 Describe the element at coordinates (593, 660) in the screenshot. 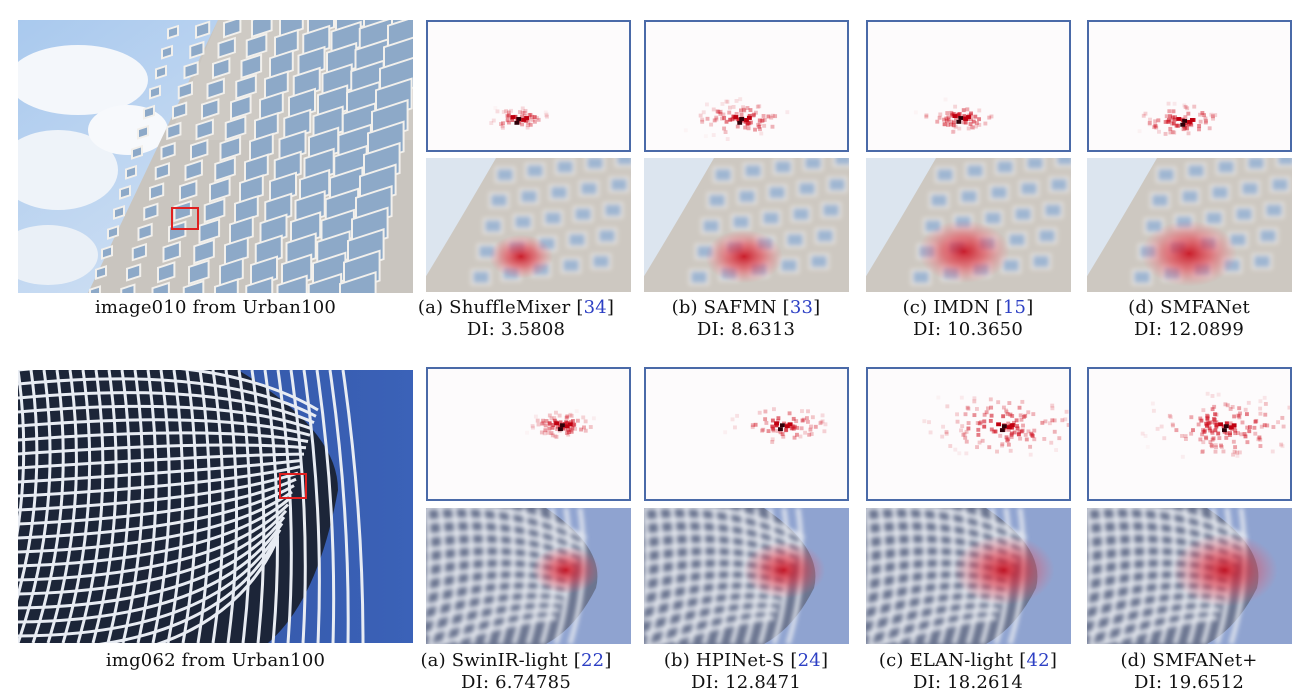

I see `citation-link: 22` at that location.